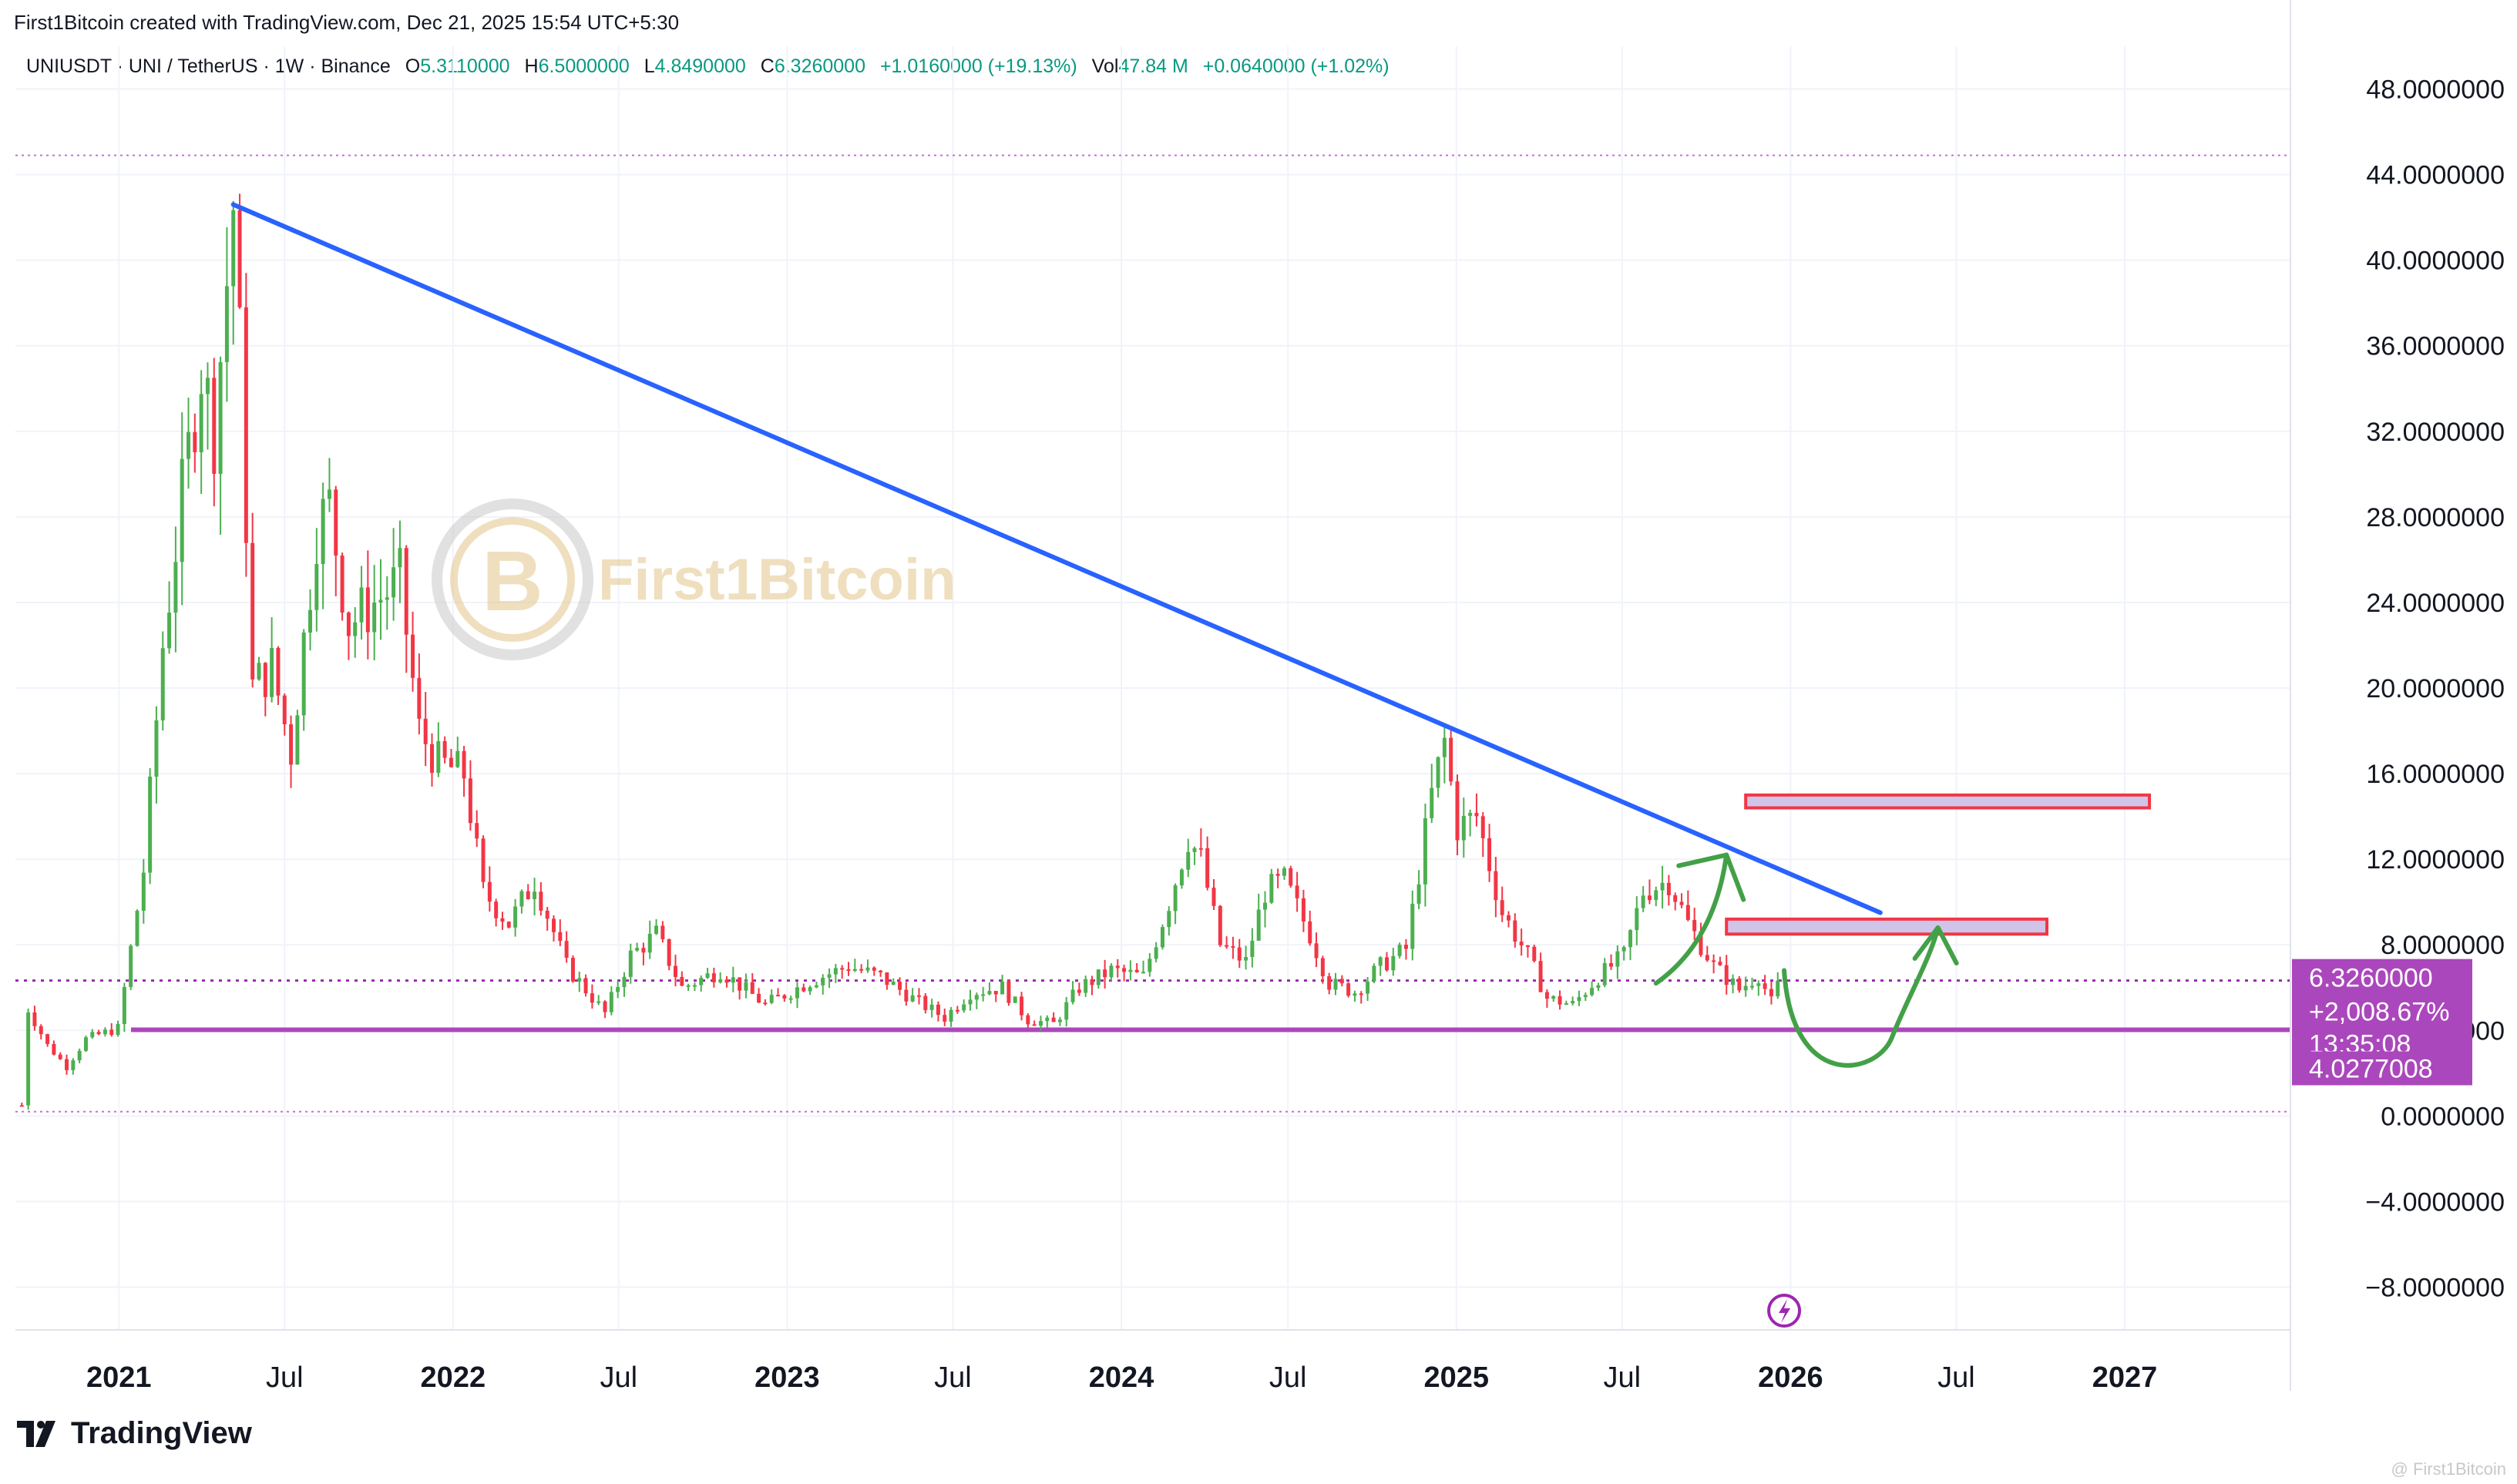  Describe the element at coordinates (1121, 1377) in the screenshot. I see `x-tick-label: 2024` at that location.